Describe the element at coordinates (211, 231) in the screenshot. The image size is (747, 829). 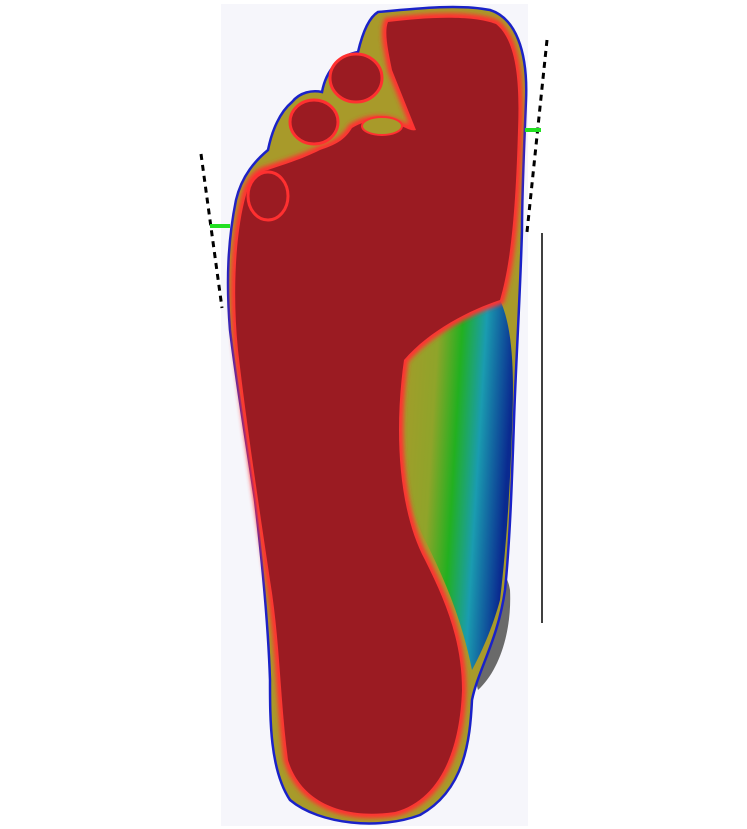
I see `left-dashed-guide` at that location.